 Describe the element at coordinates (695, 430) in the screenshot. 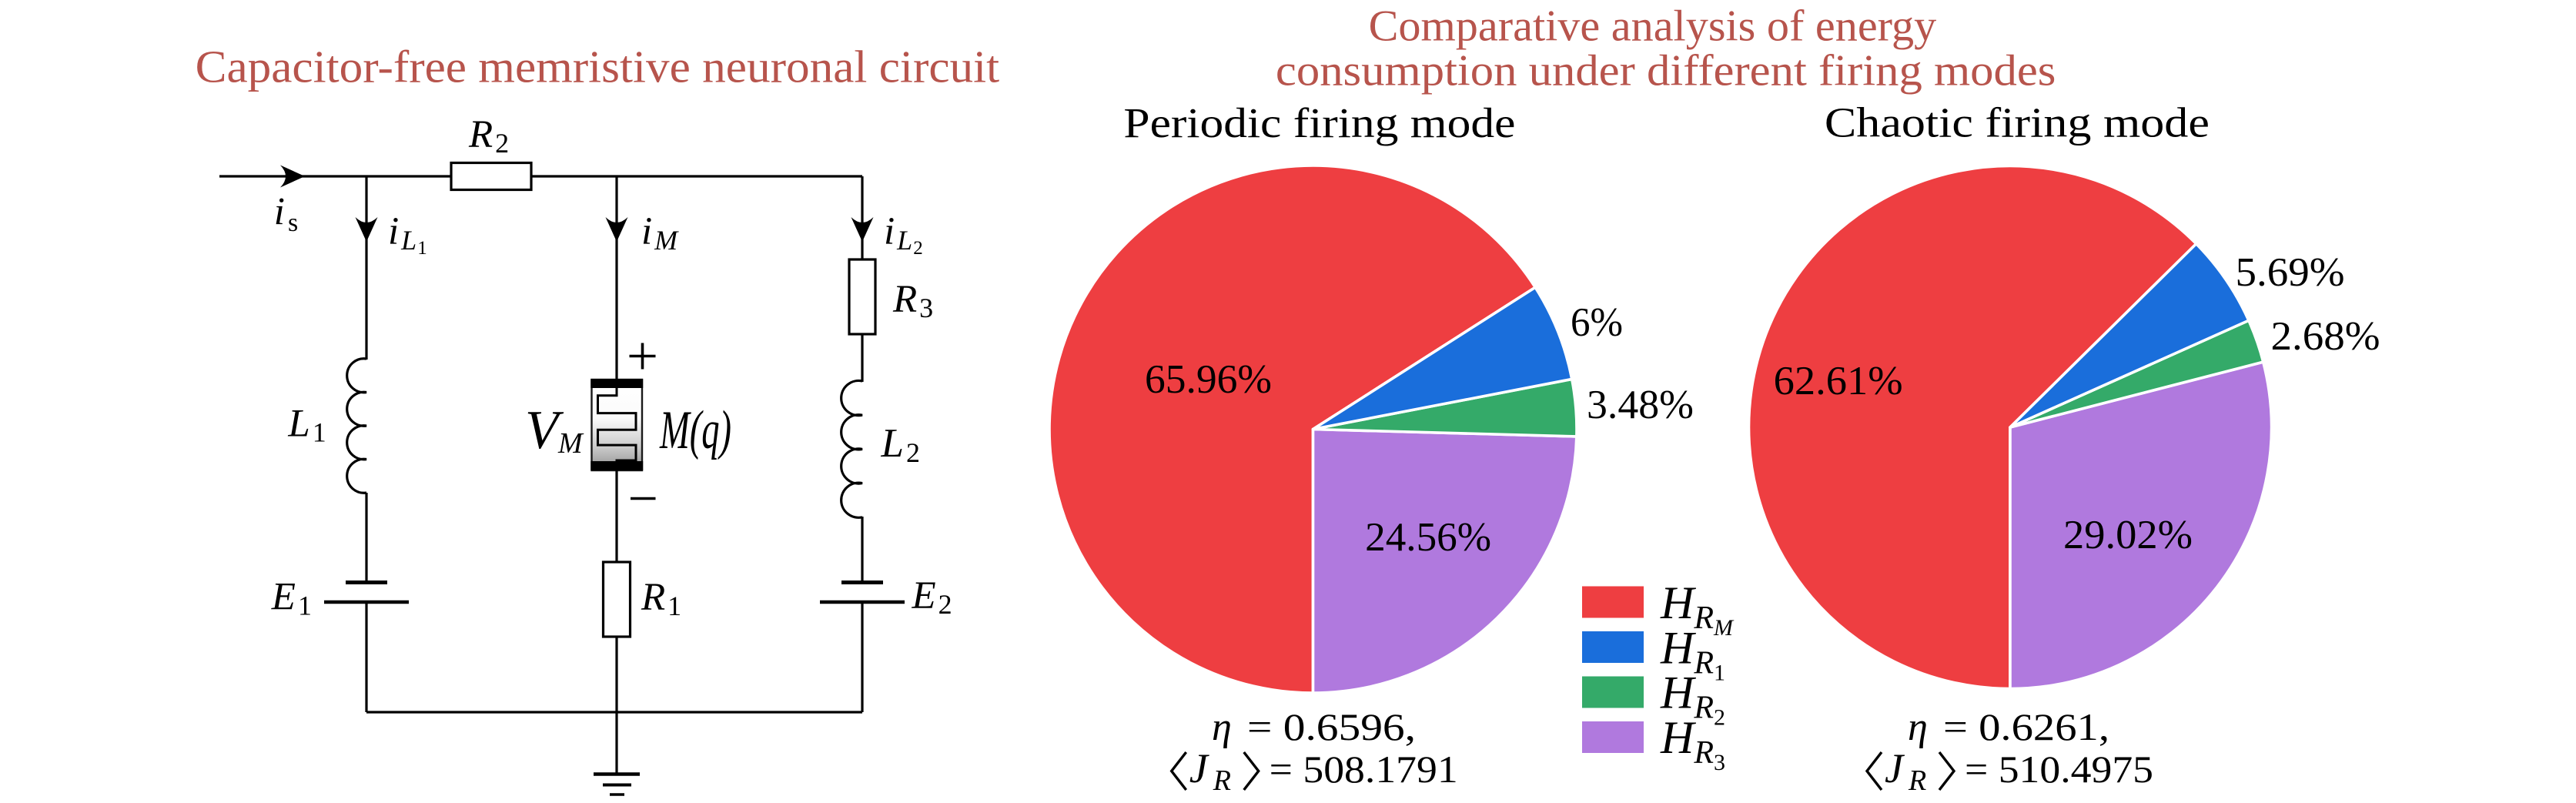

I see `svg-text: M(q)` at that location.